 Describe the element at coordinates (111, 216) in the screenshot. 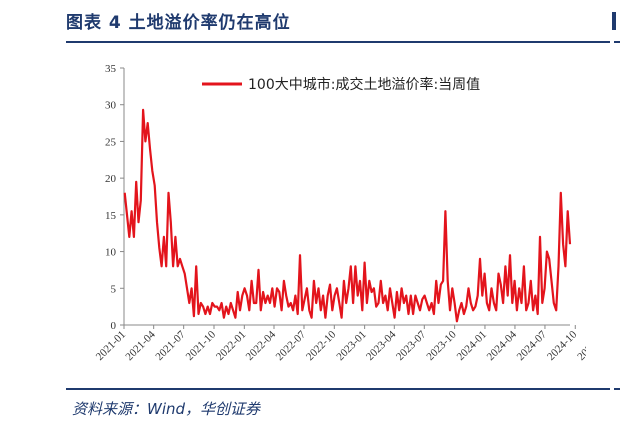

I see `y-tick-label: 15` at that location.